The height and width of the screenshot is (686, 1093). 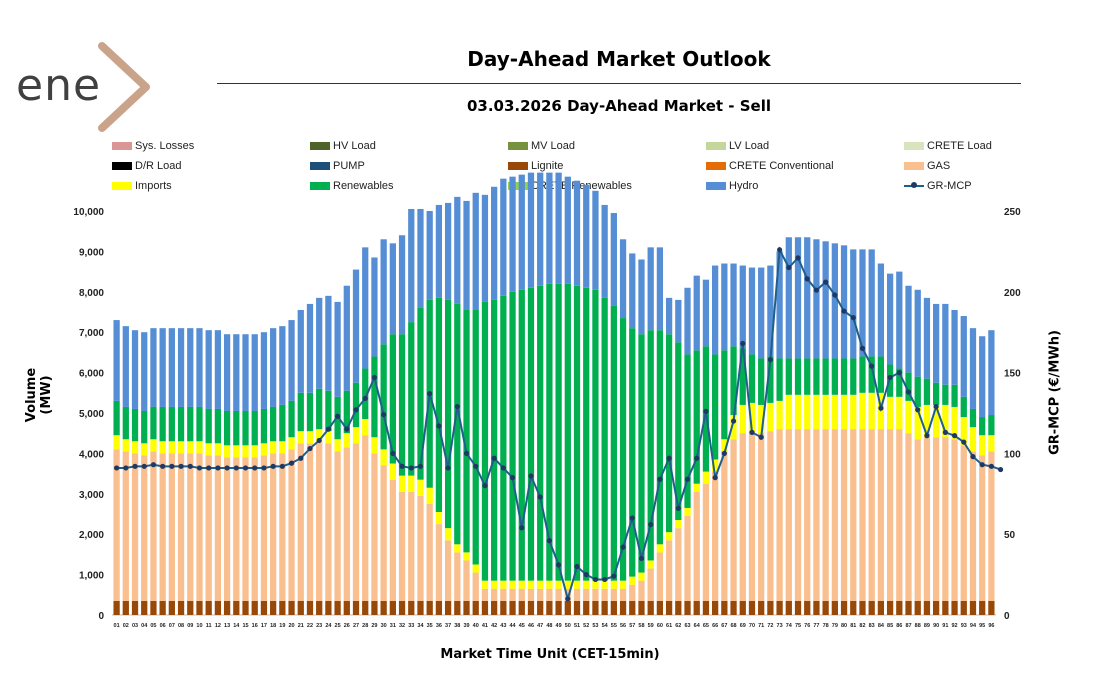 What do you see at coordinates (531, 626) in the screenshot?
I see `x-tick-label: 46` at bounding box center [531, 626].